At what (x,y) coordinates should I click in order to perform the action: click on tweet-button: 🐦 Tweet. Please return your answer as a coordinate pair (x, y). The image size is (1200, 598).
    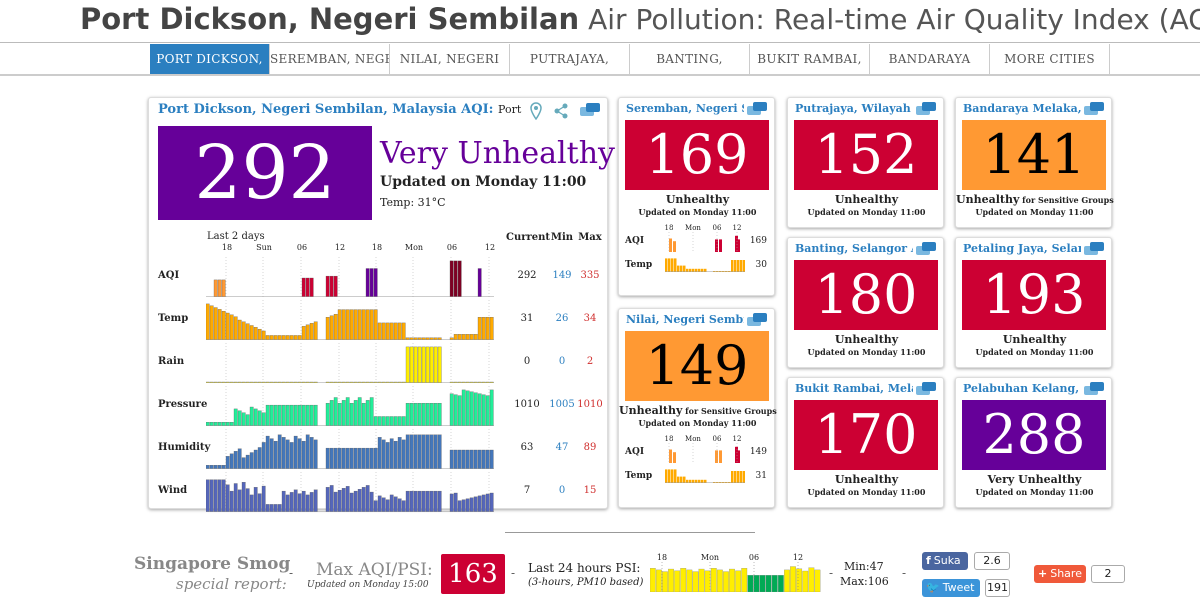
    Looking at the image, I should click on (951, 588).